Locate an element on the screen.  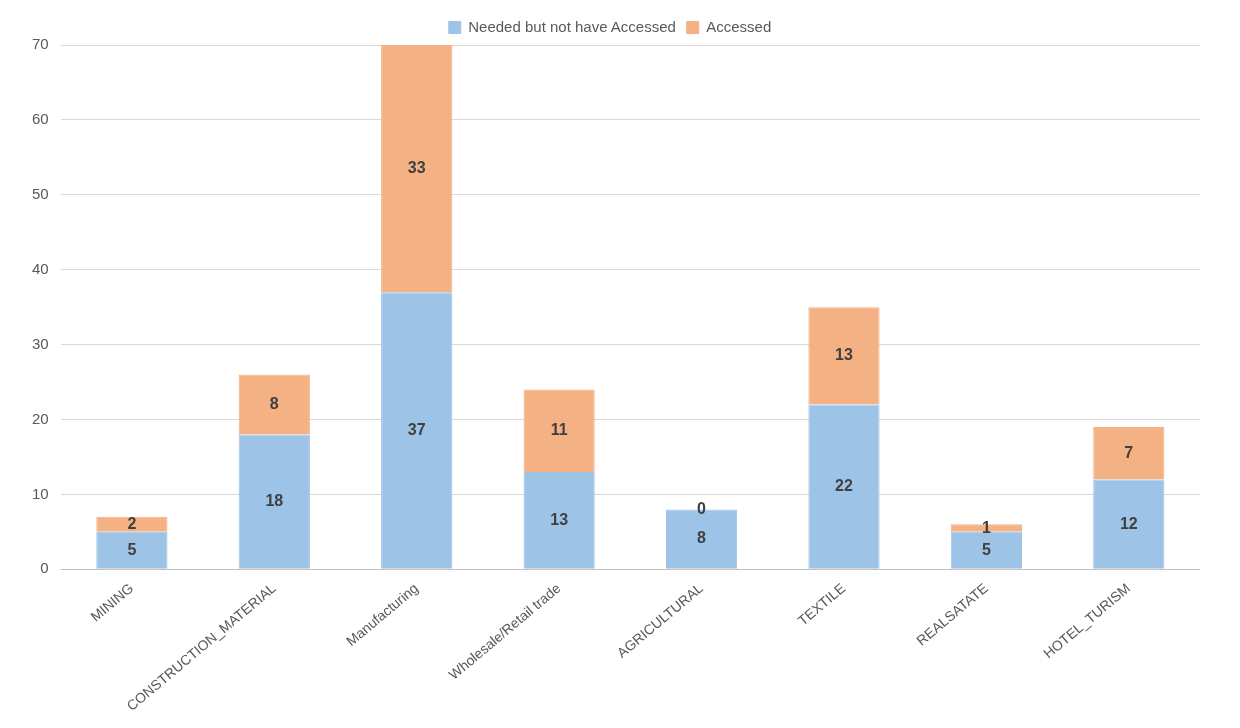
data-label: 0 is located at coordinates (702, 508).